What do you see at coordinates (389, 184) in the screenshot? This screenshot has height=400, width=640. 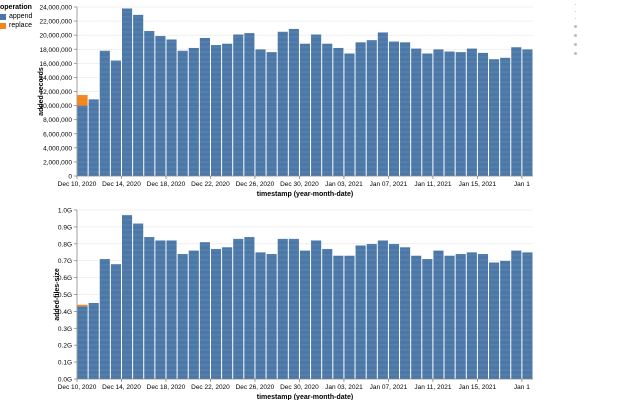 I see `x-tick-label: Jan 07, 2021` at bounding box center [389, 184].